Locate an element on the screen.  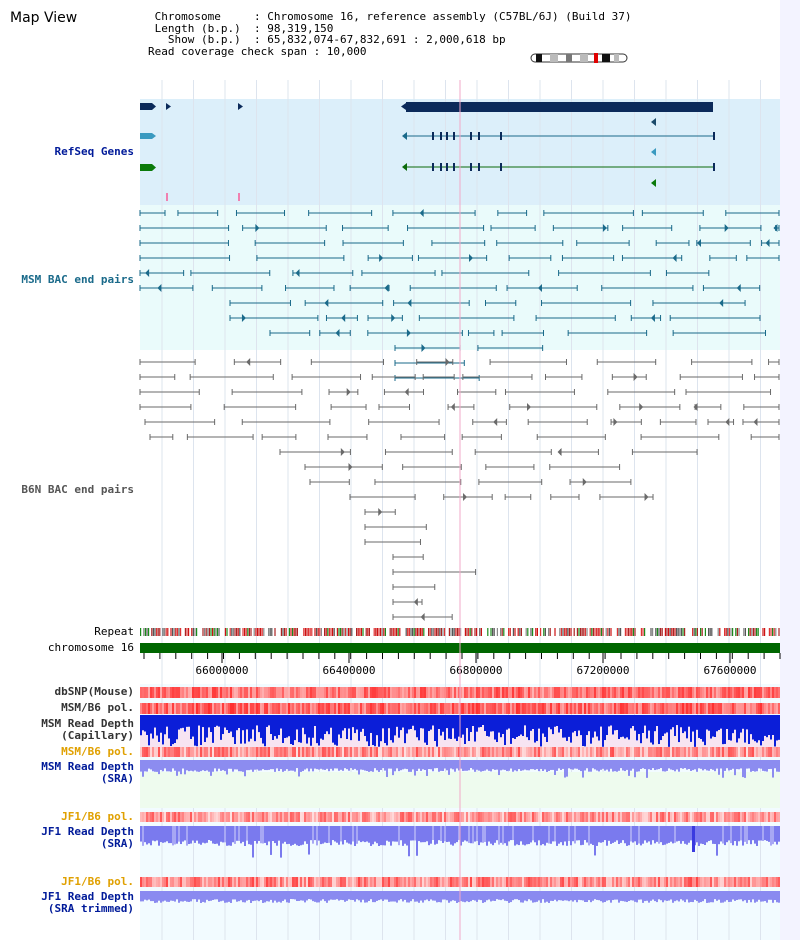
track-label-msm-bac: MSM BAC end pairs is located at coordinates (77, 279).